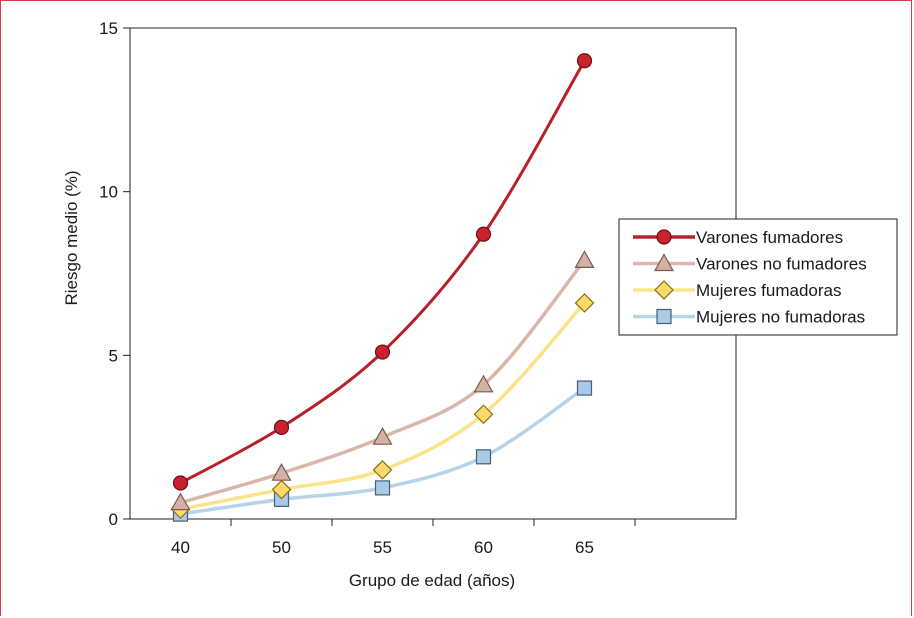 The width and height of the screenshot is (914, 618). Describe the element at coordinates (180, 547) in the screenshot. I see `x-tick-label: 40` at that location.